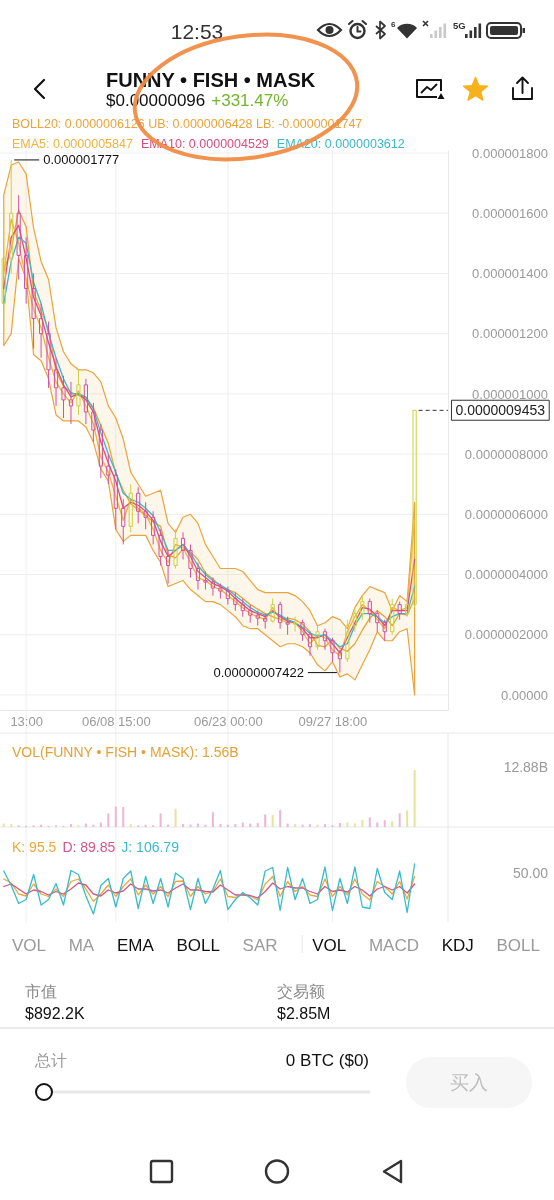  What do you see at coordinates (228, 722) in the screenshot?
I see `x-tick-label: 06/23 00:00` at bounding box center [228, 722].